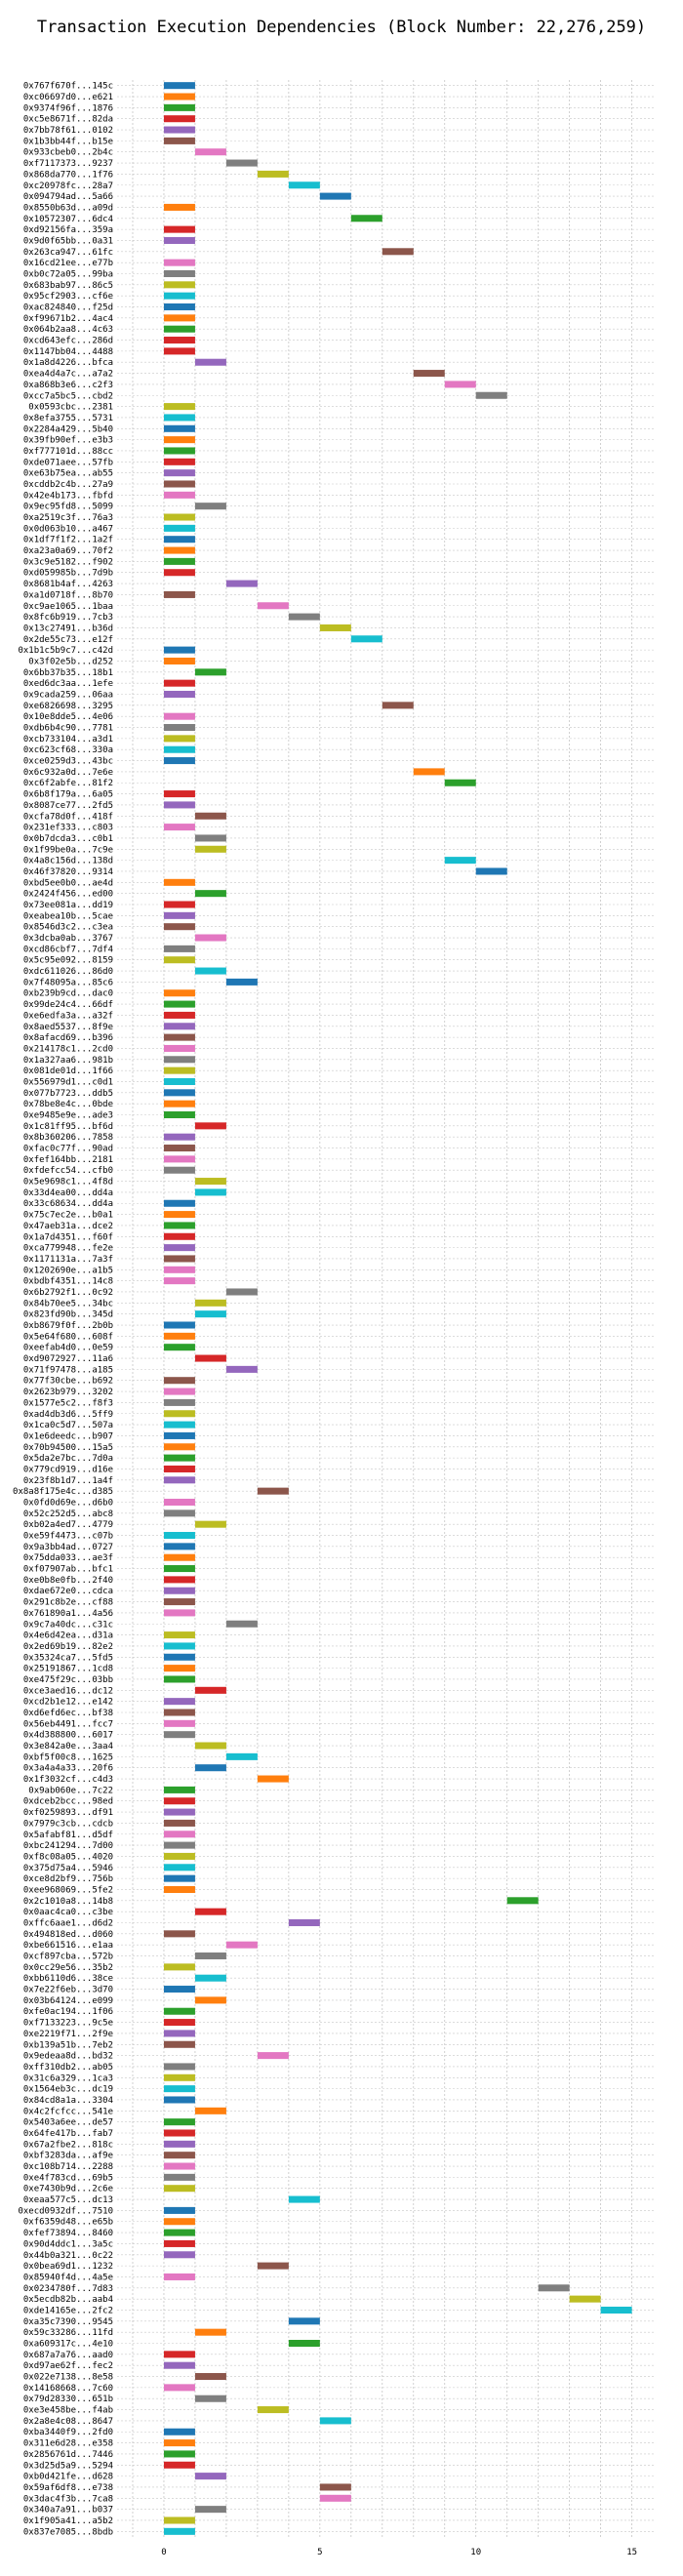 The width and height of the screenshot is (683, 2576). Describe the element at coordinates (68, 1171) in the screenshot. I see `transaction-label: 0xfdefcc54...cfb0` at that location.